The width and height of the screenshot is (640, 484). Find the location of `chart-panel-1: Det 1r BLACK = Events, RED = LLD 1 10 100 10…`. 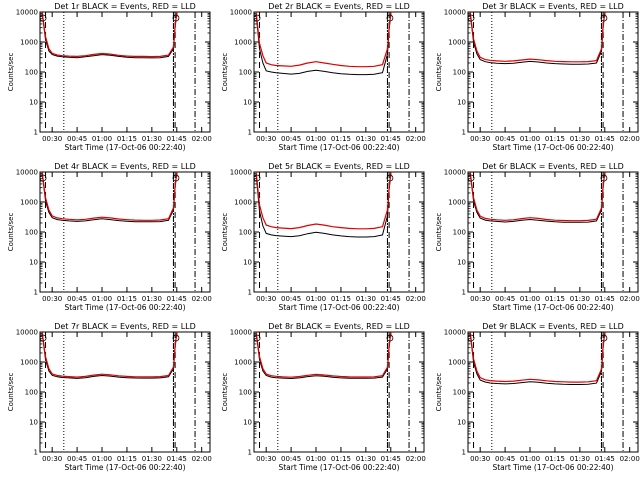

chart-panel-1: Det 1r BLACK = Events, RED = LLD 1 10 100 10… is located at coordinates (109, 77).